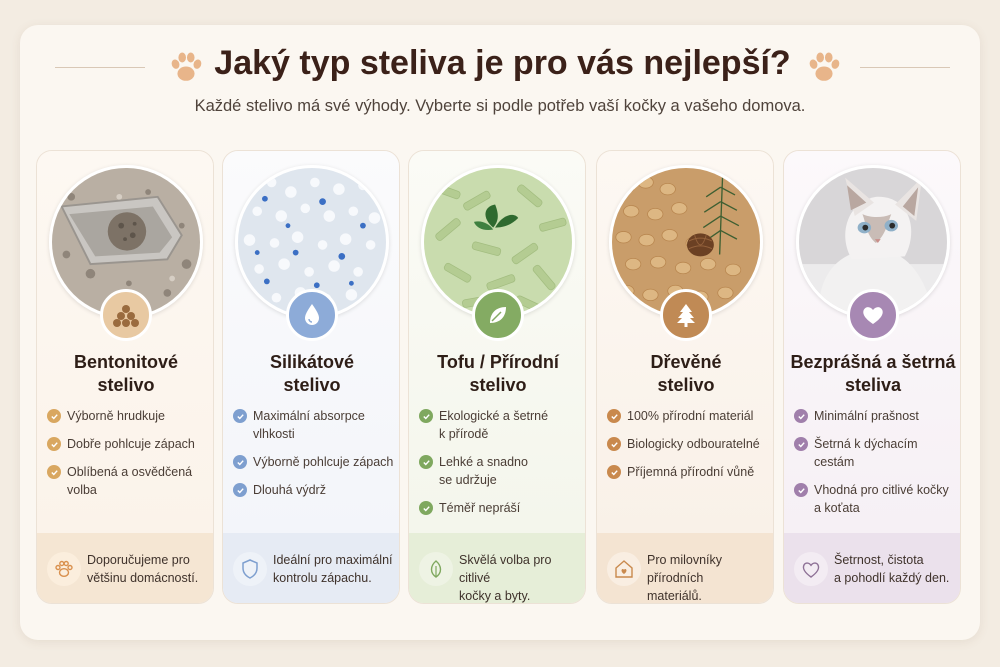 The width and height of the screenshot is (1000, 667). I want to click on card-footer: Pro milovníky přírodních materiálů., so click(685, 568).